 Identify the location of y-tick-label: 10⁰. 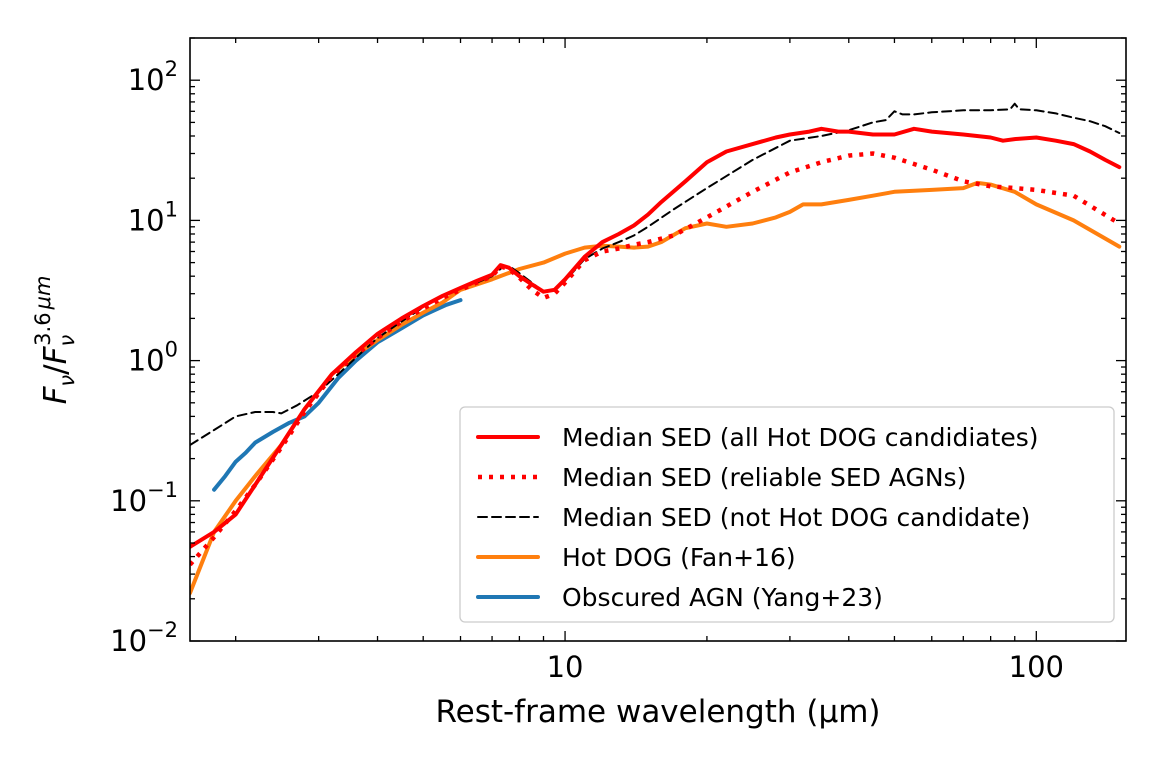
(153, 358).